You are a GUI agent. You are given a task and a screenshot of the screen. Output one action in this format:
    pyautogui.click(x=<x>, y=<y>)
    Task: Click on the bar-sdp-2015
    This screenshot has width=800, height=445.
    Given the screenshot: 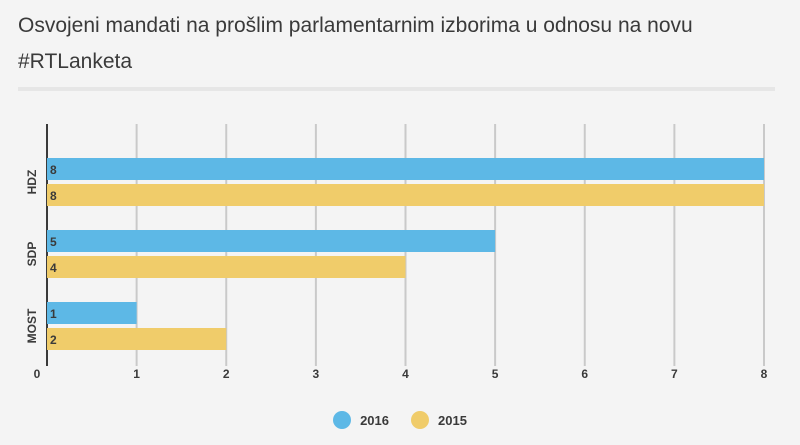 What is the action you would take?
    pyautogui.click(x=226, y=267)
    